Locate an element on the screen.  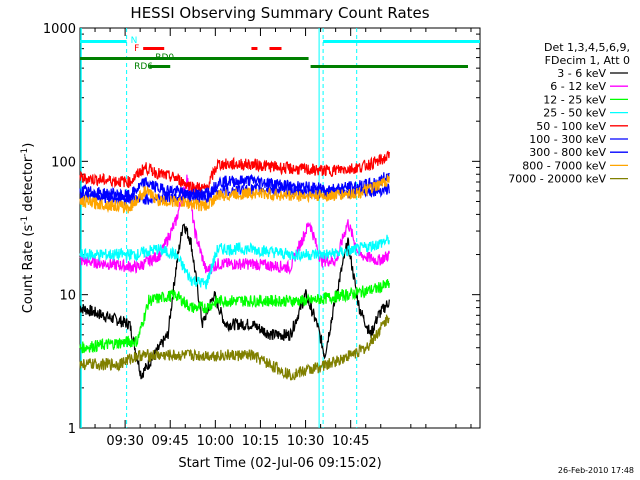
flag-bar-rd6 is located at coordinates (160, 66).